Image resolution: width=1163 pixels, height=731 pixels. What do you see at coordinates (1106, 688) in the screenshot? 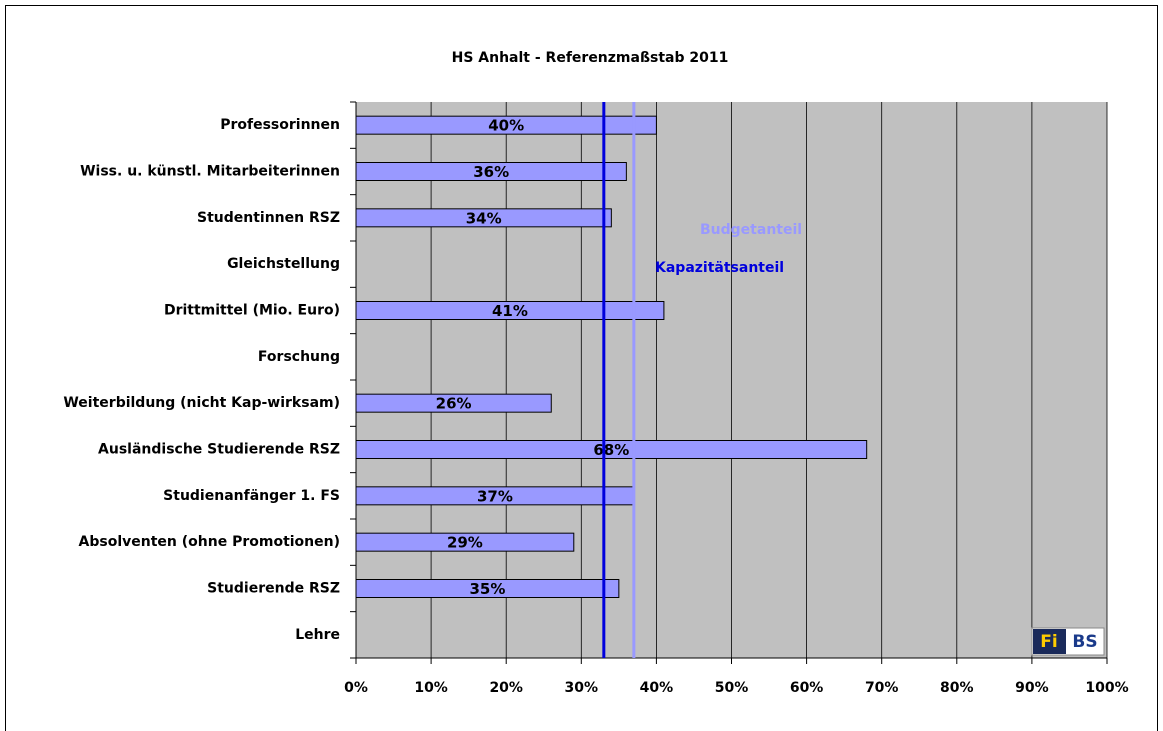
I see `x-tick-label: 100%` at bounding box center [1106, 688].